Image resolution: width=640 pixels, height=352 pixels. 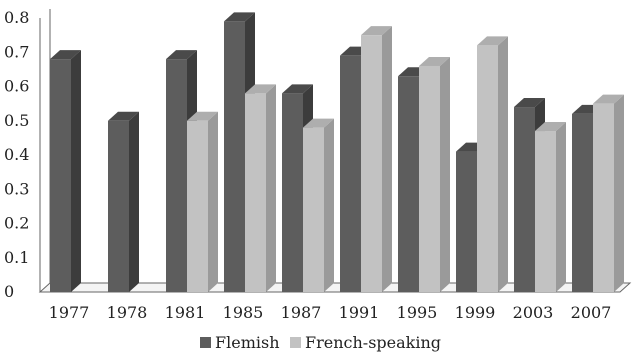 I want to click on bar-french-speaking-1991, so click(x=376, y=159).